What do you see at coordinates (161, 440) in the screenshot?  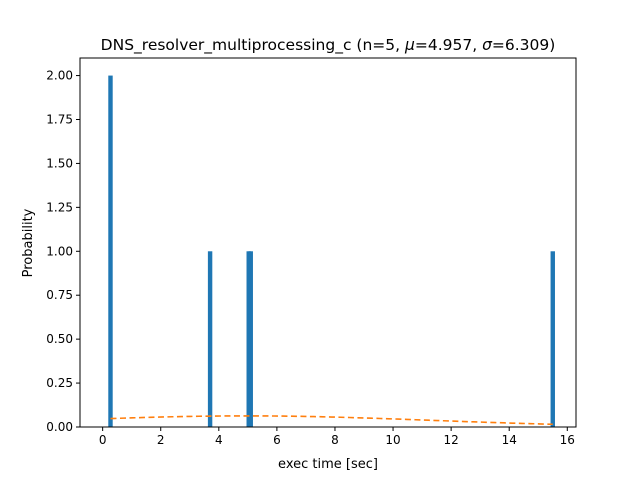 I see `x-tick-label: 2` at bounding box center [161, 440].